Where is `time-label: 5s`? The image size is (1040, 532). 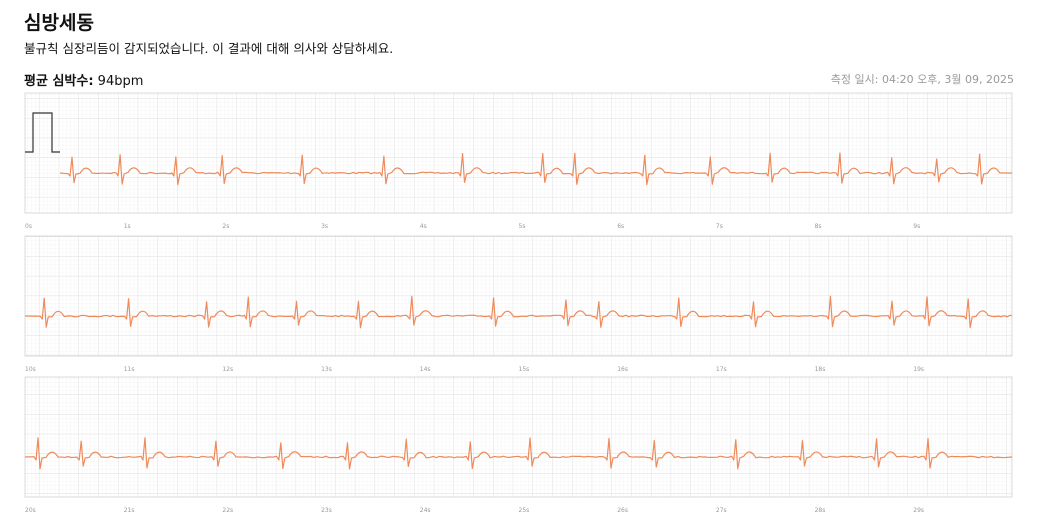 time-label: 5s is located at coordinates (522, 226).